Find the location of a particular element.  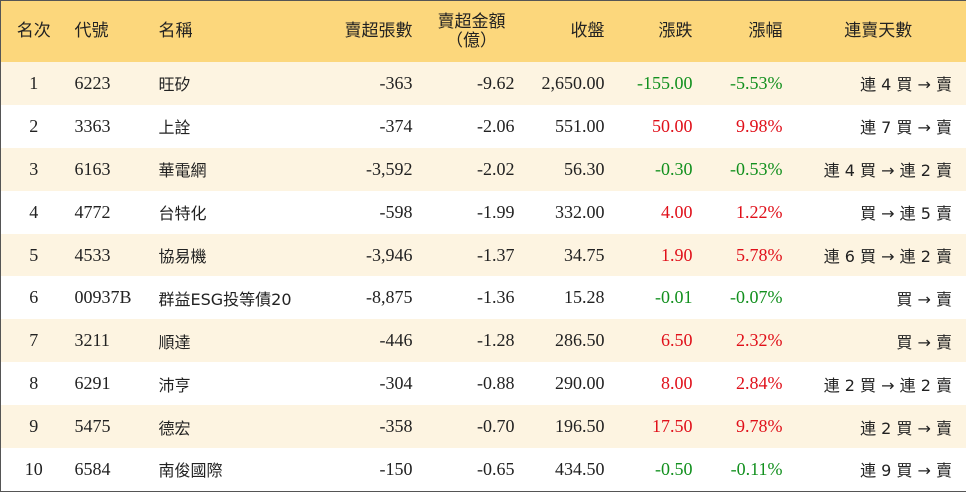

table-cell: -0.53% is located at coordinates (745, 169).